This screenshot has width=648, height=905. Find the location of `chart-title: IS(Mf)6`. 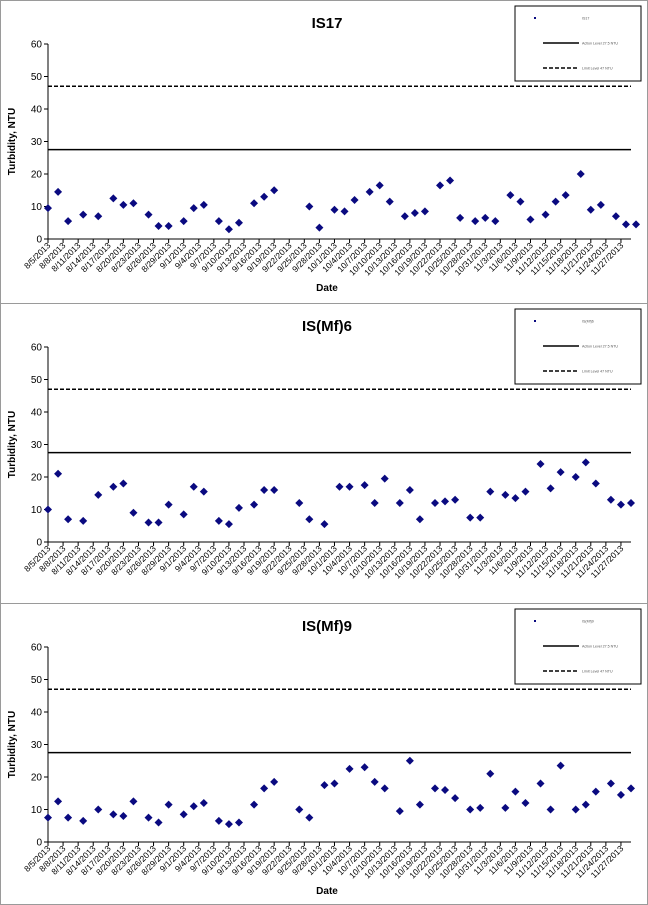

chart-title: IS(Mf)6 is located at coordinates (327, 326).